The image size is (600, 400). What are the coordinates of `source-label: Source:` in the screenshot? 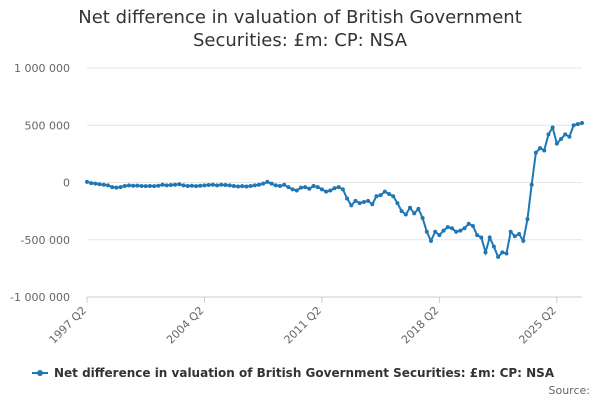 It's located at (570, 390).